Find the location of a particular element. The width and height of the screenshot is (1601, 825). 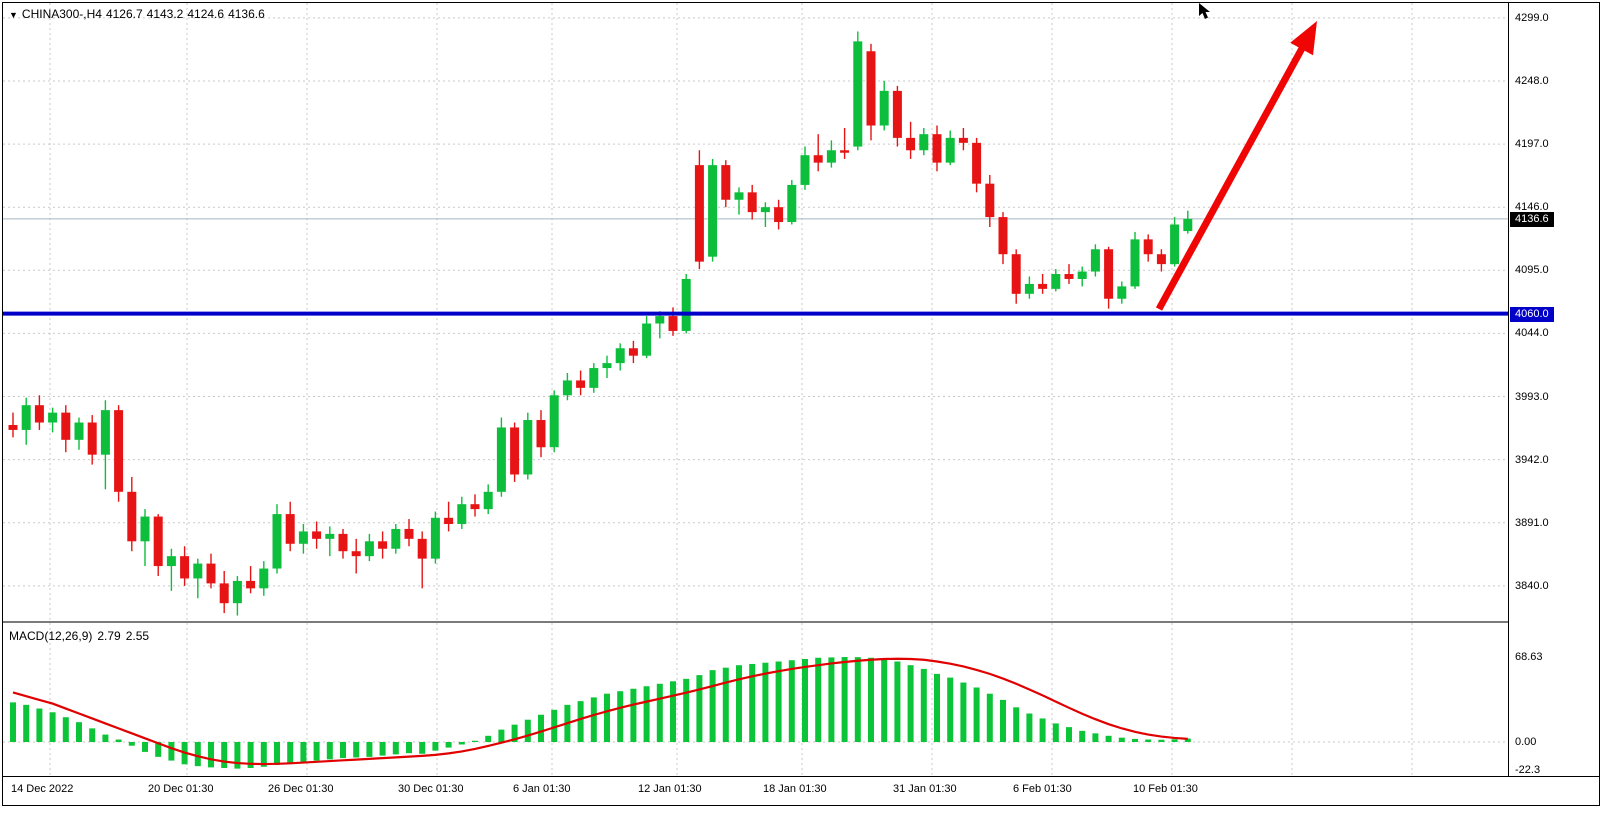

macd-indicator-label: MACD(12,26,9) 2.79 2.55 is located at coordinates (81, 636).